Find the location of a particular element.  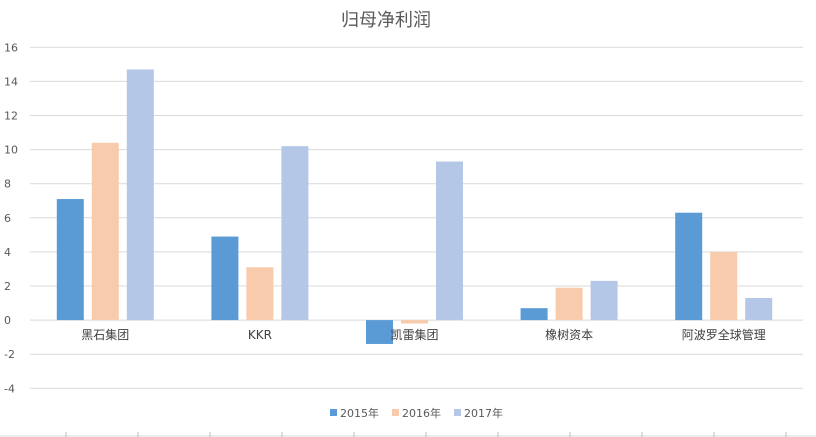

bar-2015年-凯雷集团 is located at coordinates (379, 332).